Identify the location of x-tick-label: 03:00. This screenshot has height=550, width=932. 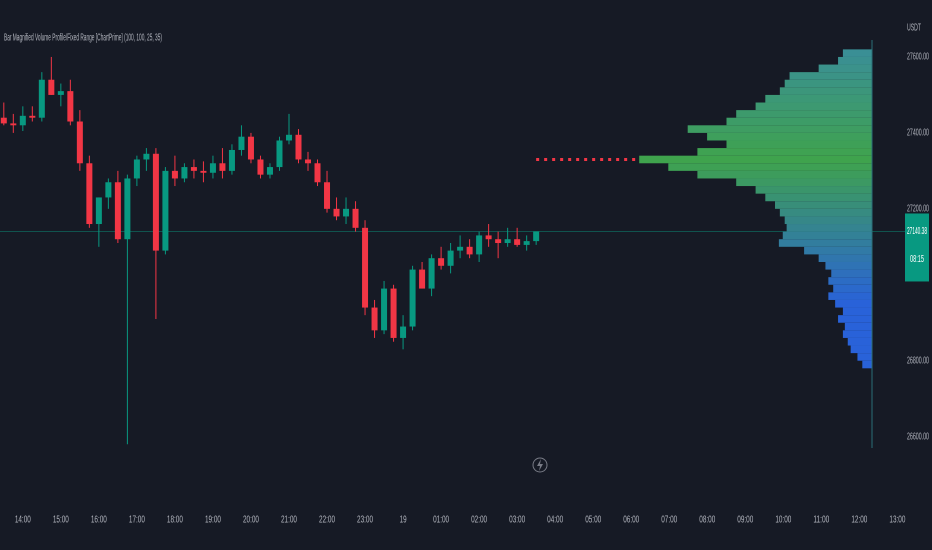
(517, 520).